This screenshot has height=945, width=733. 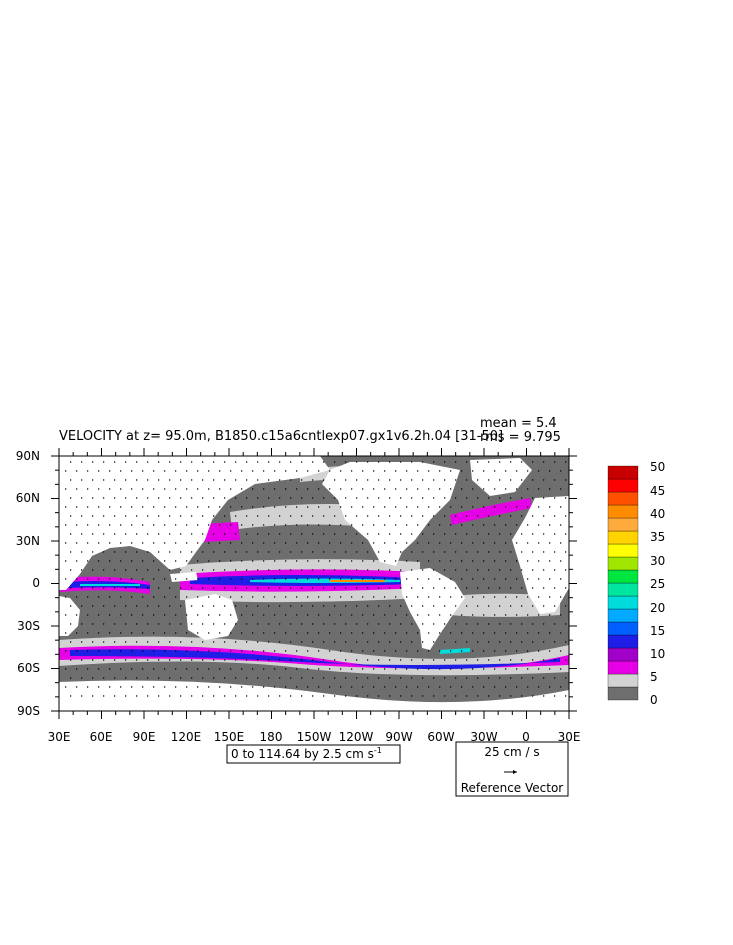 I want to click on land-africa, so click(x=69, y=616).